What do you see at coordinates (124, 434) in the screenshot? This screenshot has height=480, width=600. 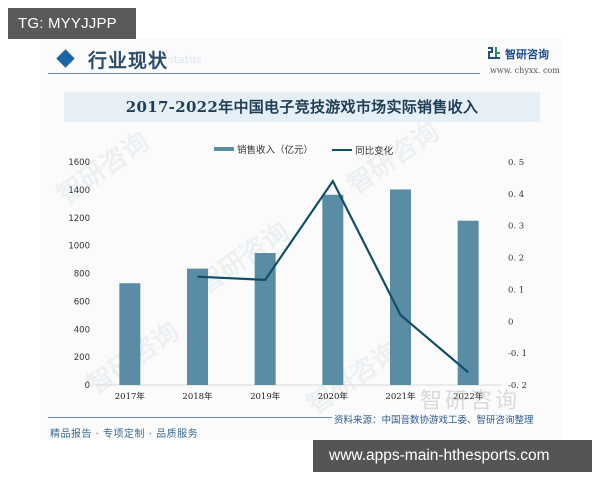 I see `footer-slogan: 精品报告 · 专项定制 · 品质服务` at bounding box center [124, 434].